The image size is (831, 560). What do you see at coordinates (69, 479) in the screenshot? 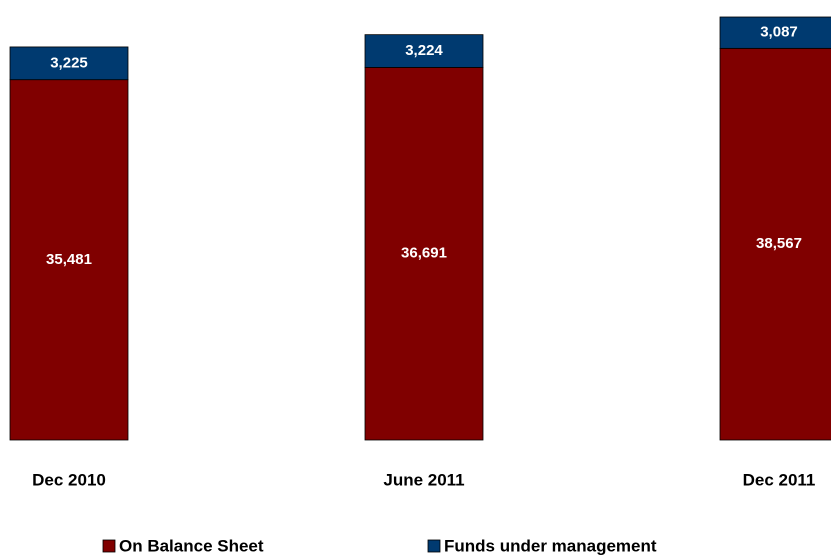
I see `x-tick-label: Dec 2010` at bounding box center [69, 479].